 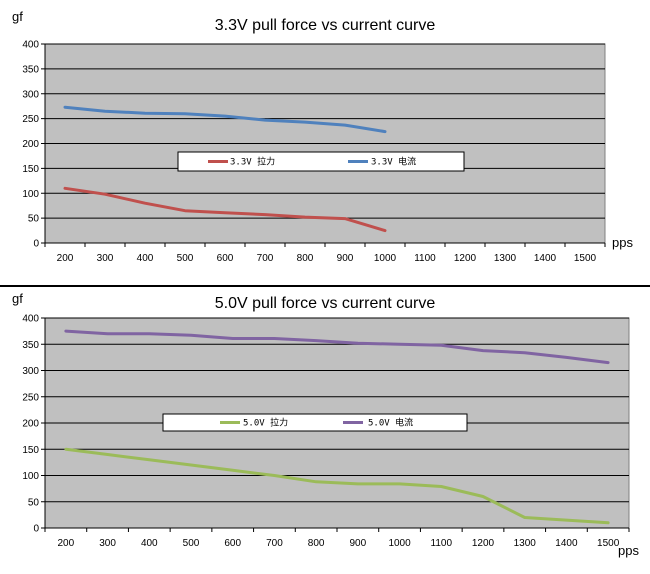 What do you see at coordinates (252, 162) in the screenshot?
I see `legend-label: 3.3V 拉力` at bounding box center [252, 162].